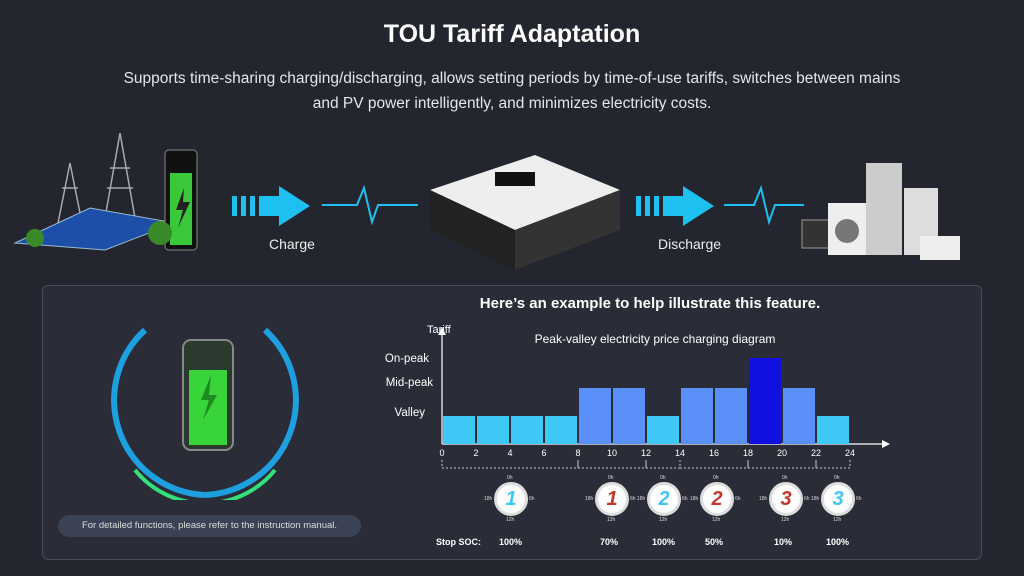  What do you see at coordinates (458, 542) in the screenshot?
I see `stop-soc-label: Stop SOC:` at bounding box center [458, 542].